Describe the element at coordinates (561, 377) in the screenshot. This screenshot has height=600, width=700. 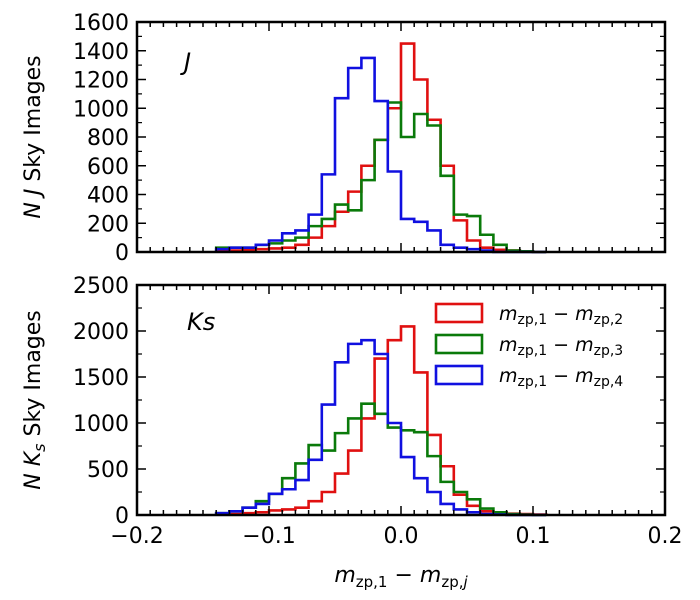
I see `legend-label-3: mzp,1 − mzp,4` at that location.